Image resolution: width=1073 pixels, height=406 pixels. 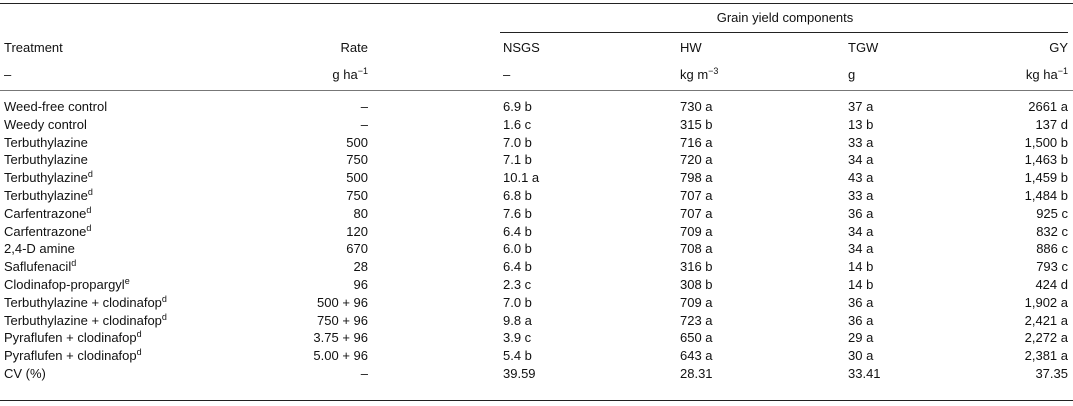 I want to click on cell-text: 1,500 b, so click(x=1046, y=142).